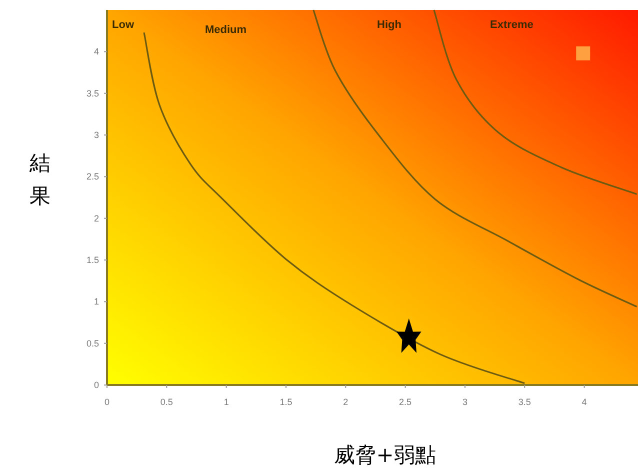 The width and height of the screenshot is (638, 469). I want to click on x-tick-label: 3, so click(465, 402).